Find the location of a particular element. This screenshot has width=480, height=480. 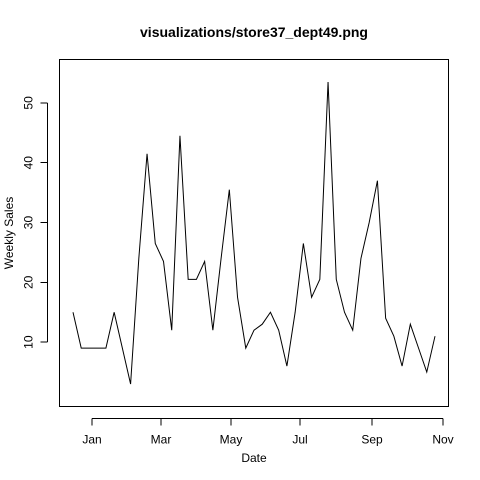

x-tick-label: Sep is located at coordinates (372, 440).